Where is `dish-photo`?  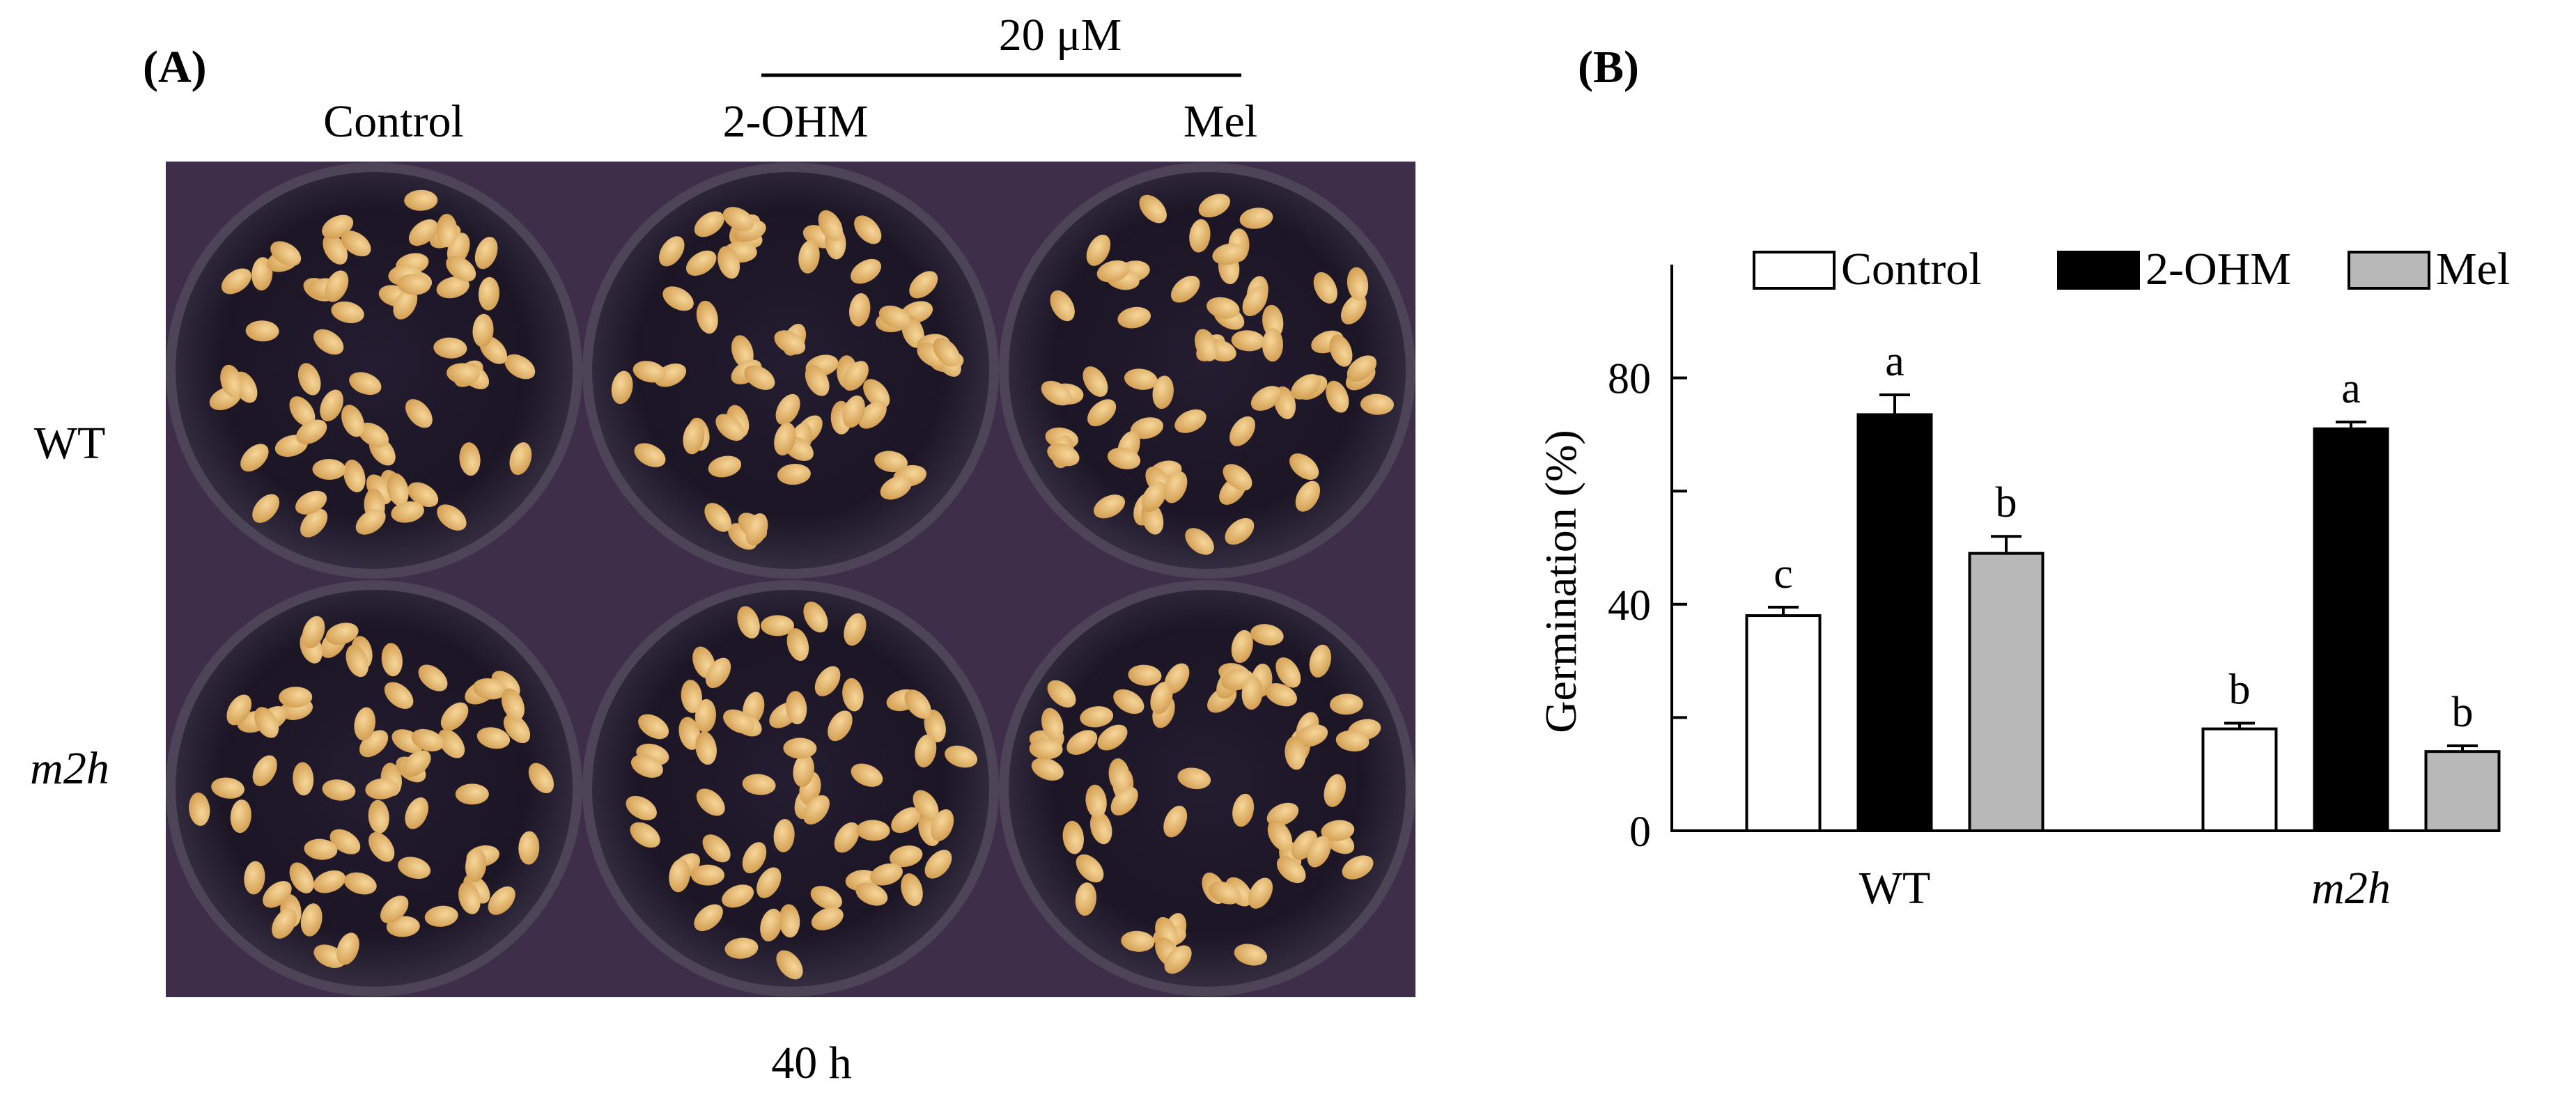 dish-photo is located at coordinates (1207, 788).